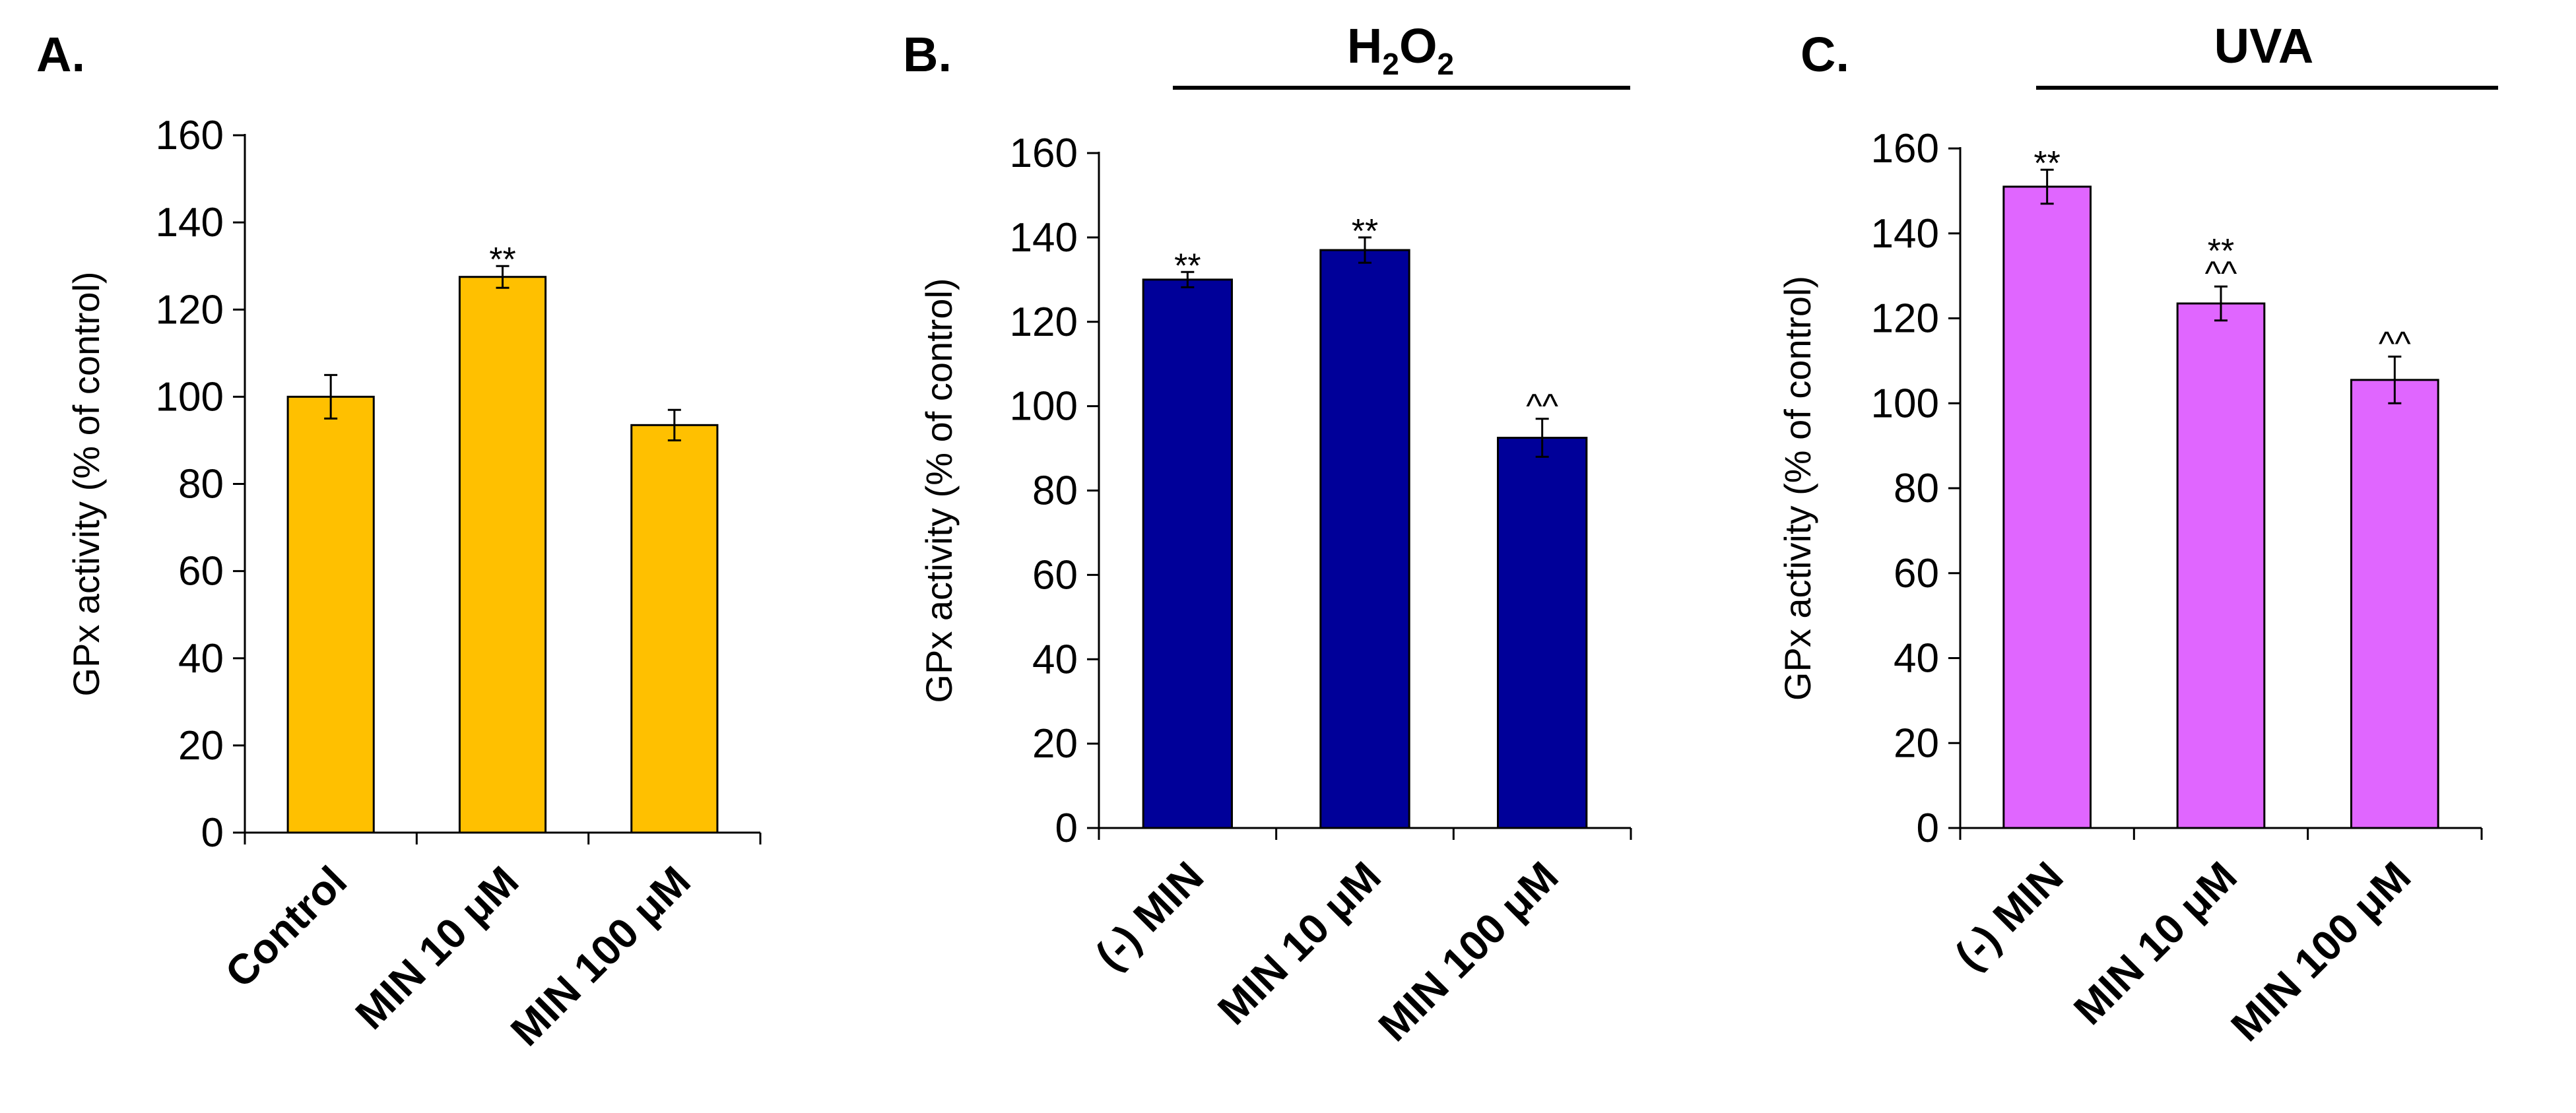 Image resolution: width=2576 pixels, height=1113 pixels. Describe the element at coordinates (286, 927) in the screenshot. I see `x-tick-label: Control` at that location.